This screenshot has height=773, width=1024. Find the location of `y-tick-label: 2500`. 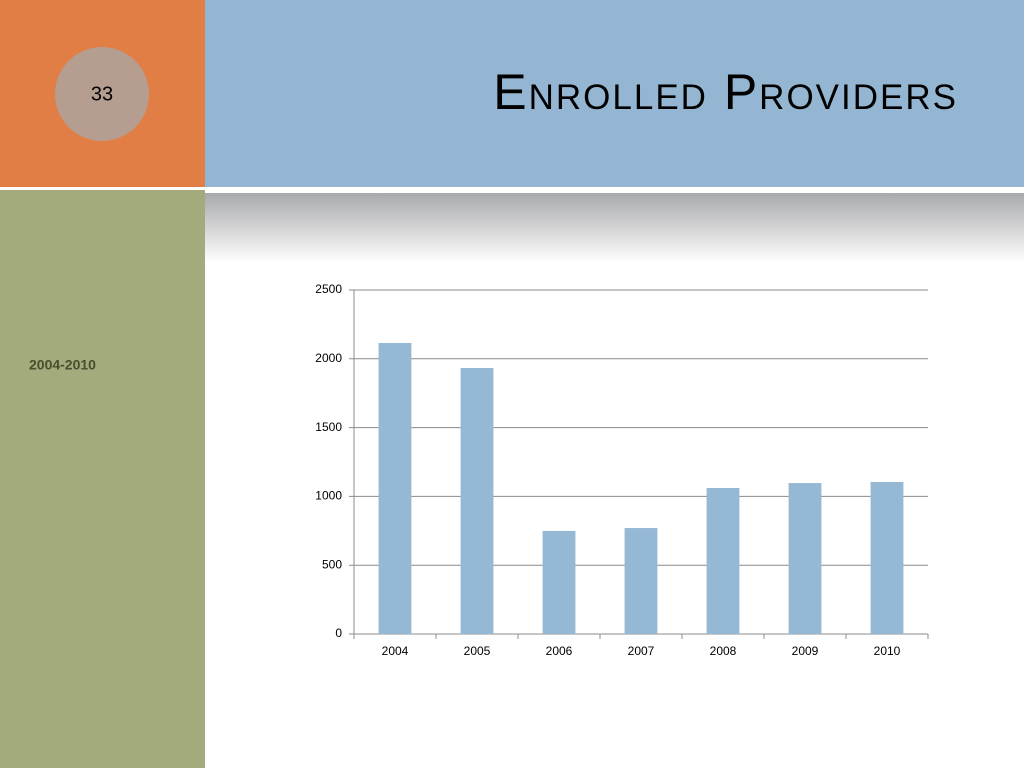

y-tick-label: 2500 is located at coordinates (328, 289).